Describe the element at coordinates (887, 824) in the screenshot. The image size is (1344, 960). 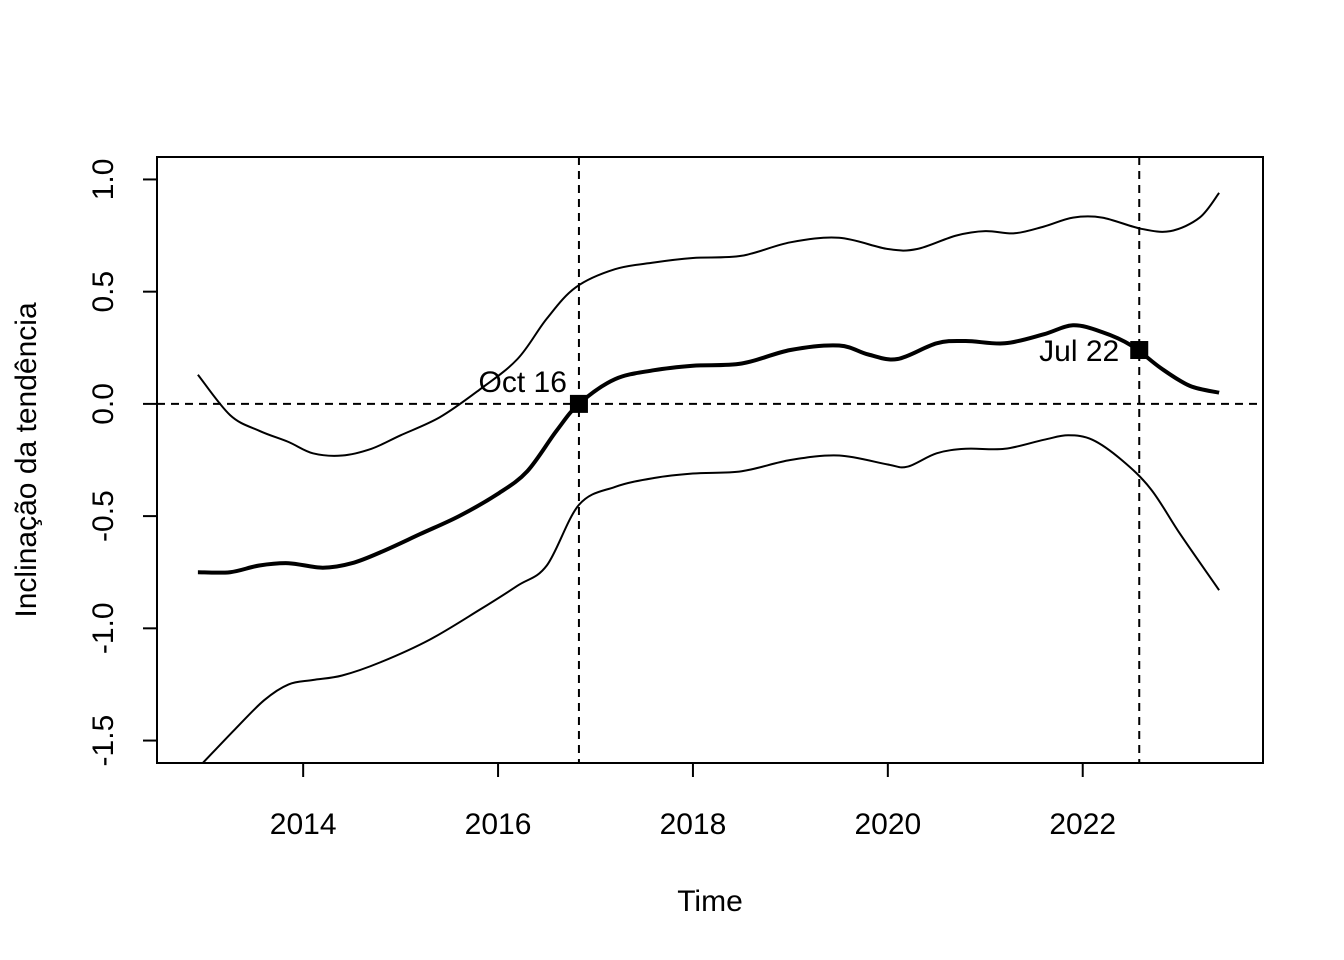
I see `x-tick-label: 2020` at that location.